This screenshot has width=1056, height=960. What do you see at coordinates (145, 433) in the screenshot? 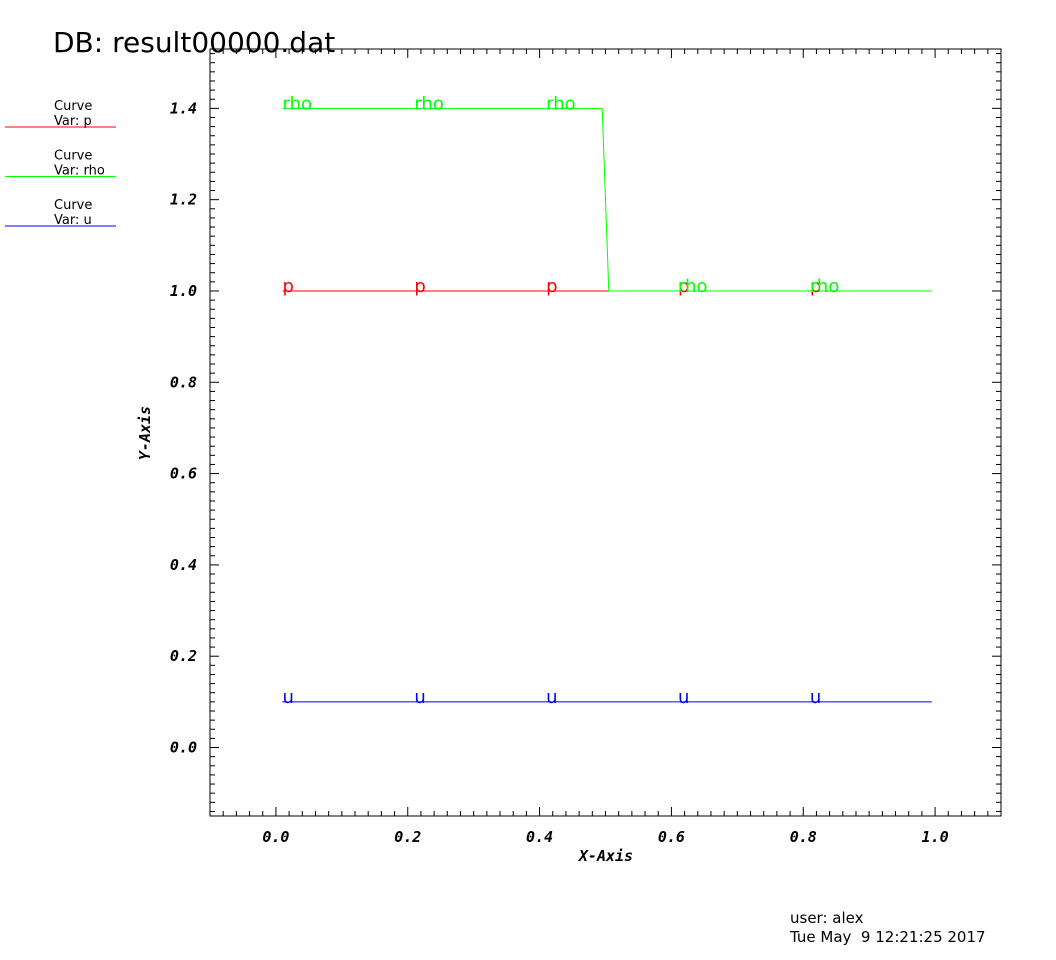
I see `y-axis-label: Y-Axis` at bounding box center [145, 433].